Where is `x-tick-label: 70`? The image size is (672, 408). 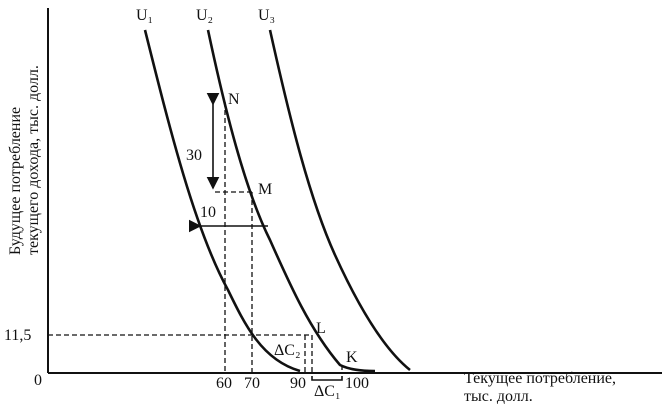
x-tick-label: 70 is located at coordinates (252, 383).